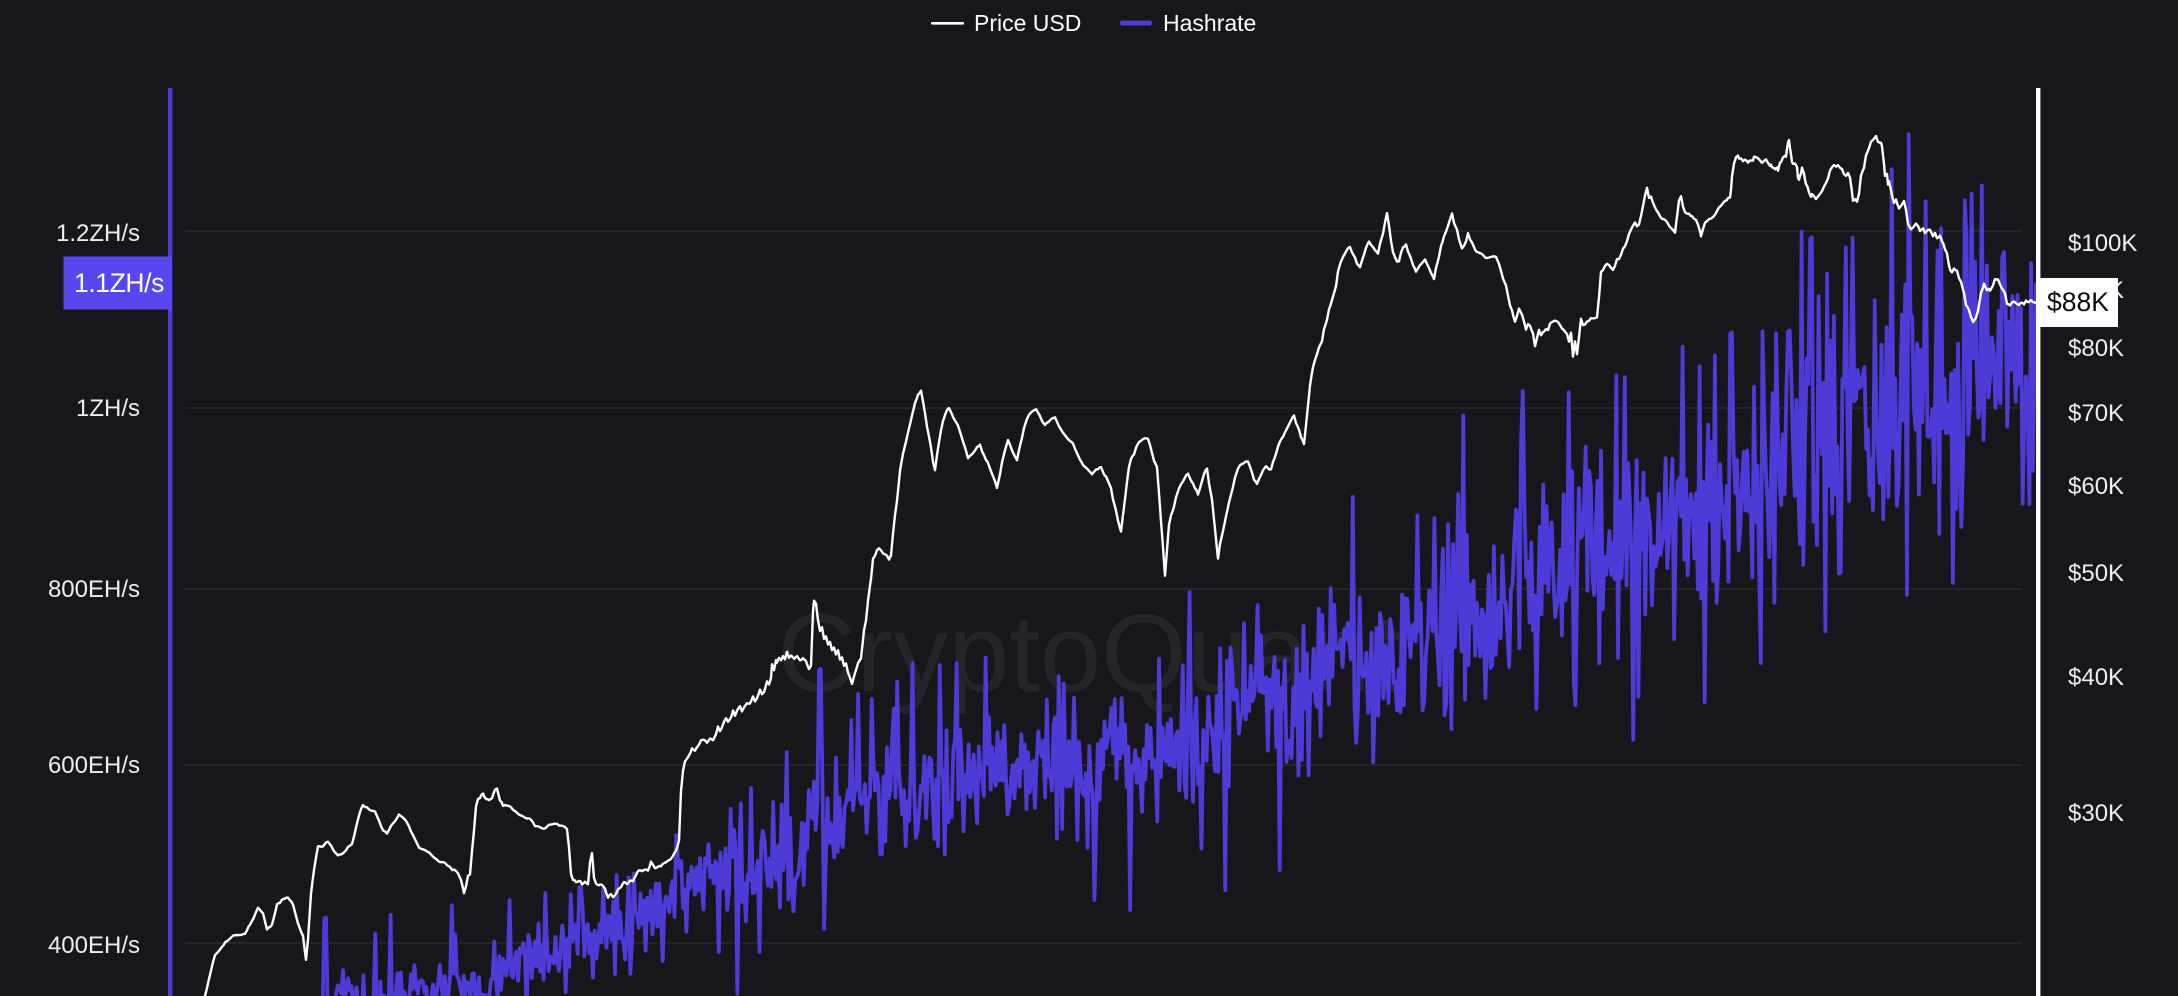 The image size is (2178, 996). What do you see at coordinates (2096, 573) in the screenshot?
I see `svg-text: $50K` at bounding box center [2096, 573].